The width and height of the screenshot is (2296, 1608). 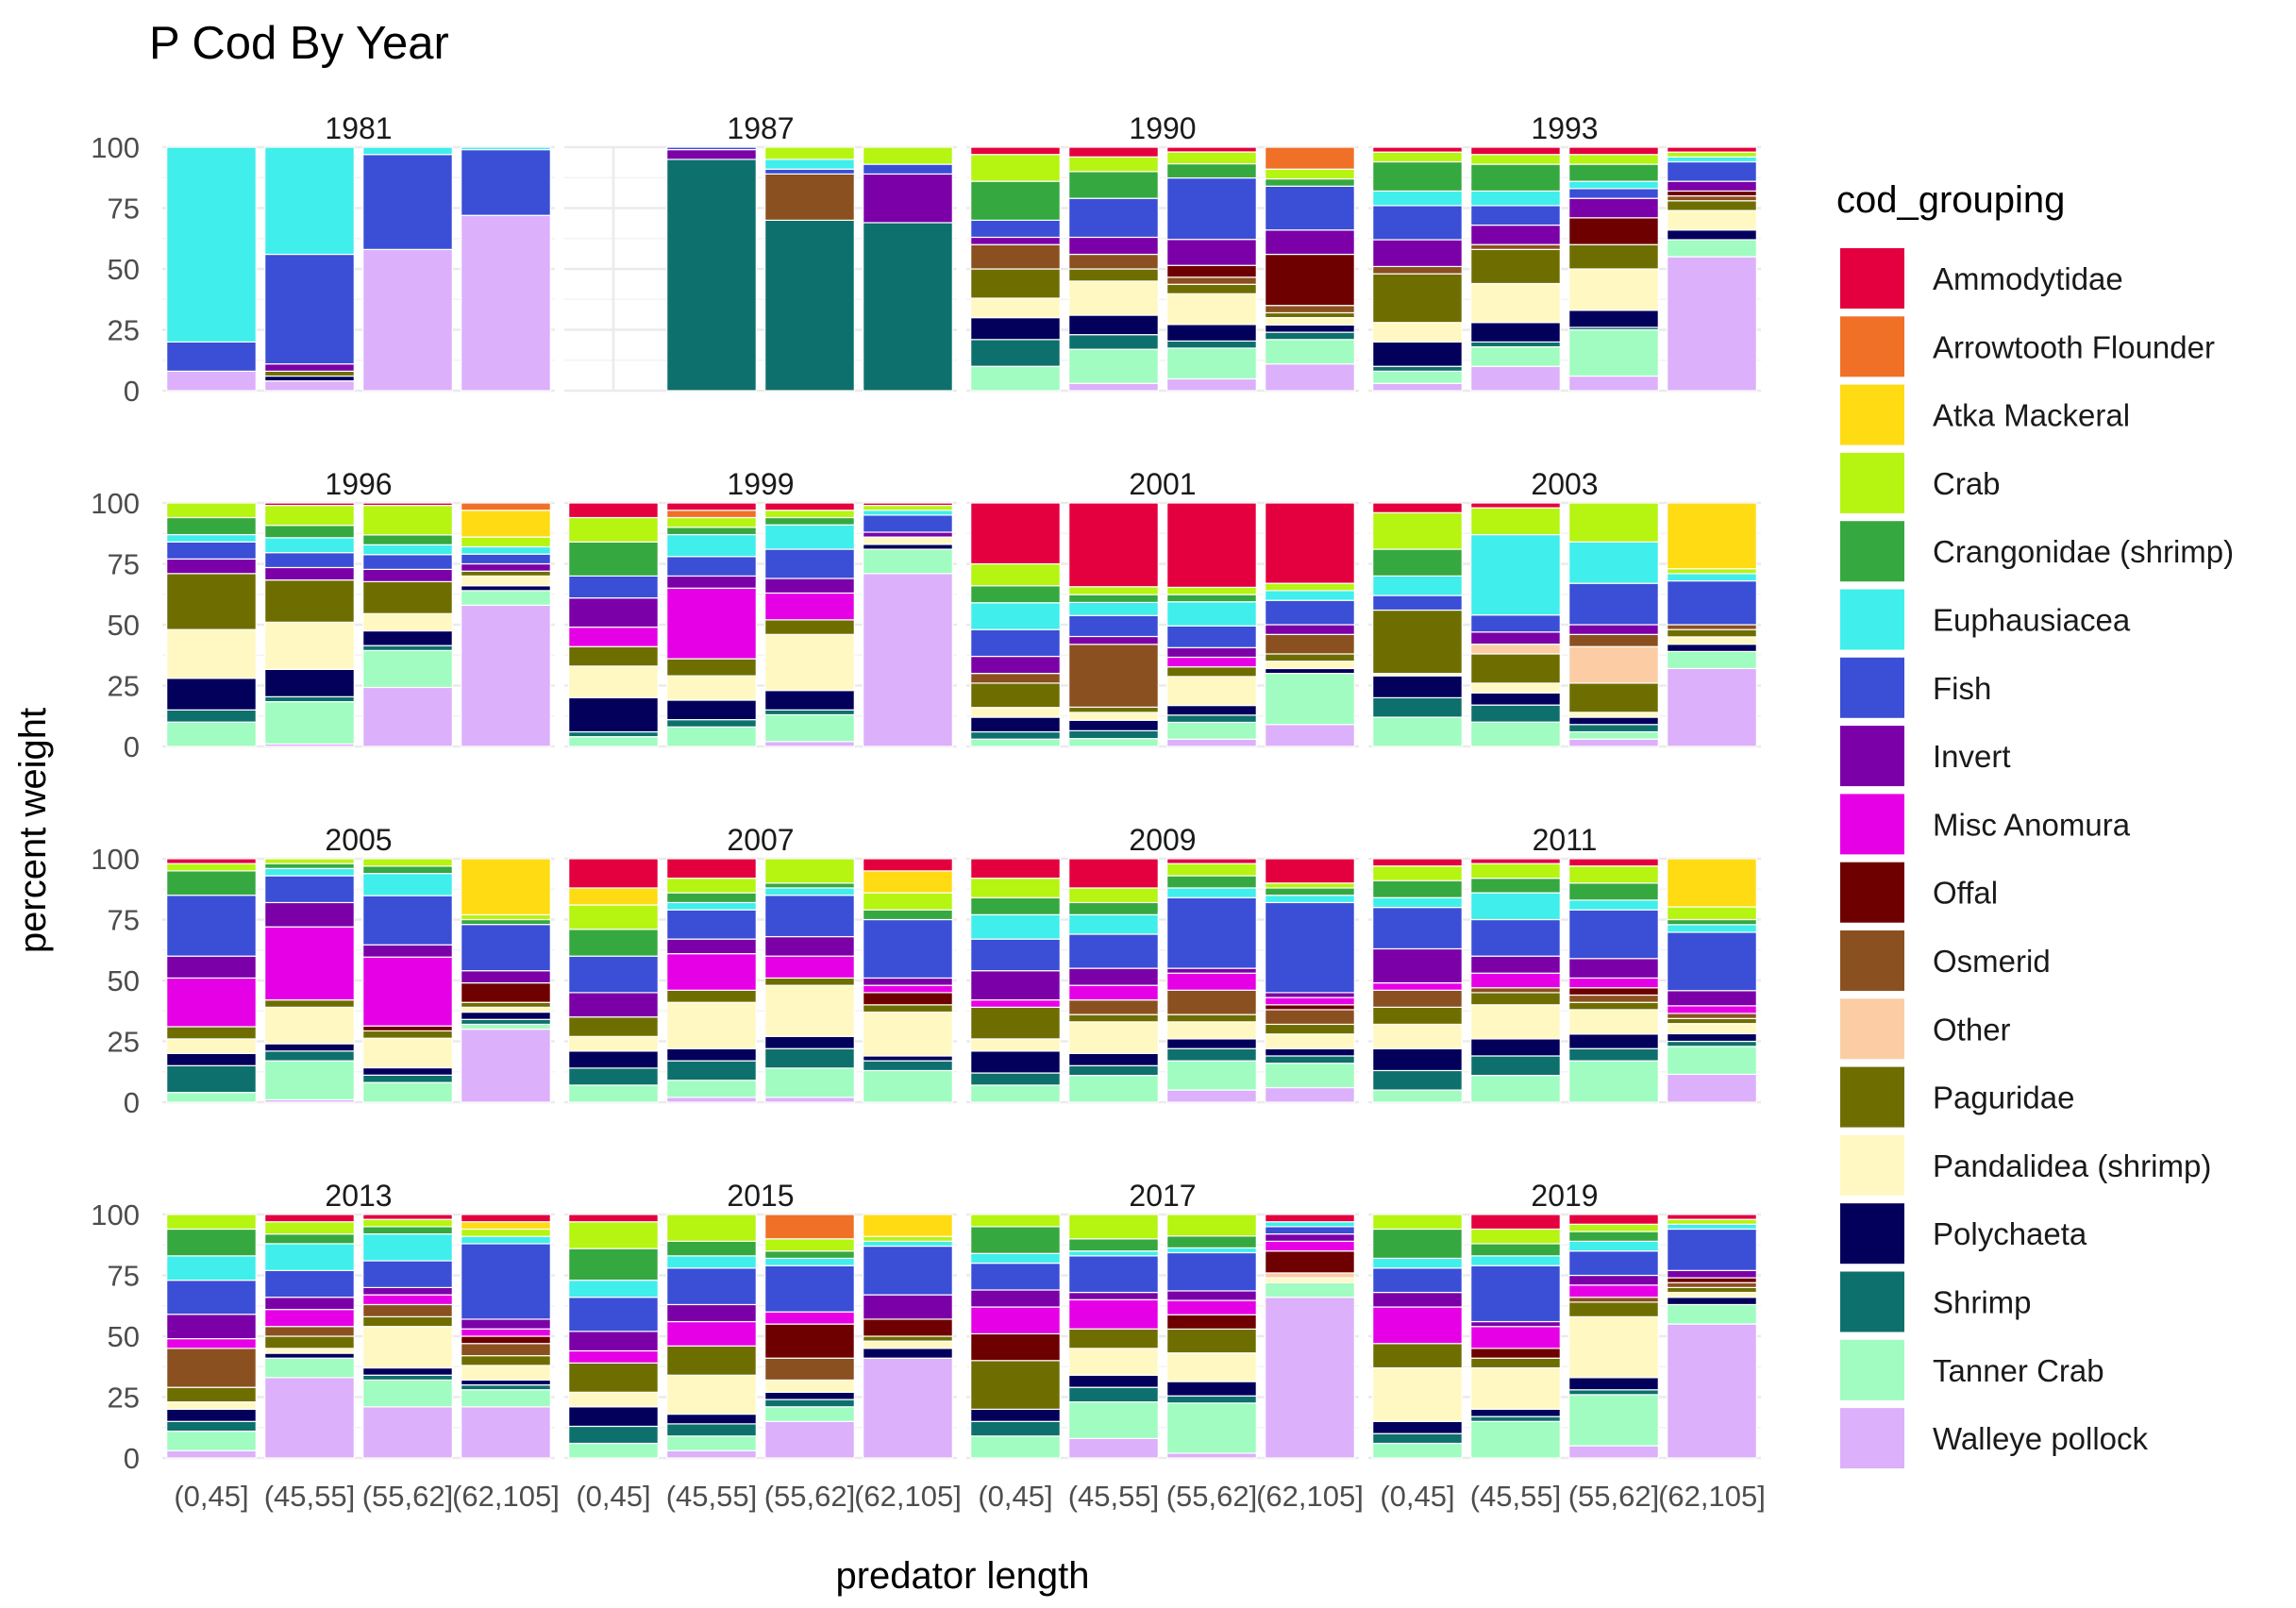 What do you see at coordinates (1516, 1353) in the screenshot?
I see `bar-segment-offal` at bounding box center [1516, 1353].